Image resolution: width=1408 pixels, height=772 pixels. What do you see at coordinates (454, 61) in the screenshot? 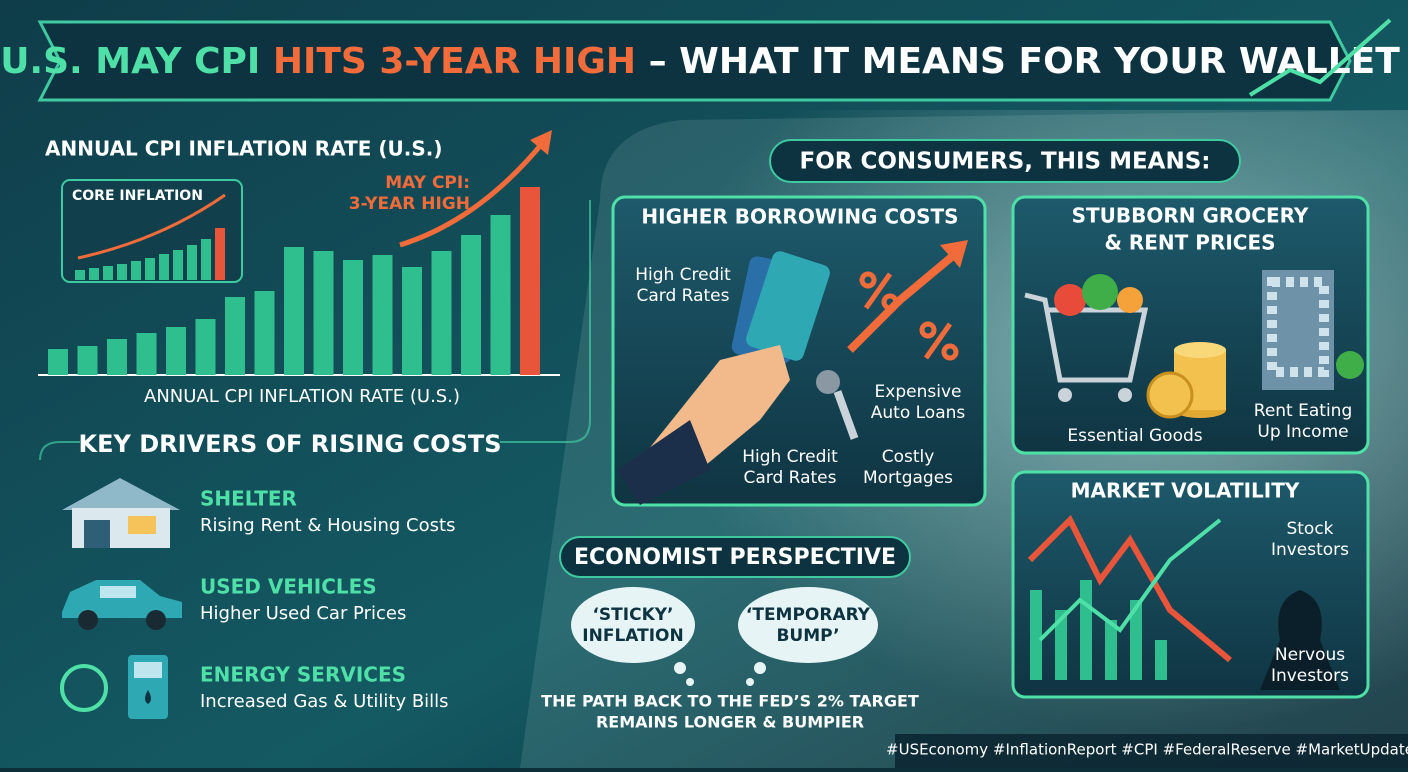
I see `title-part: HITS 3-YEAR HIGH` at bounding box center [454, 61].